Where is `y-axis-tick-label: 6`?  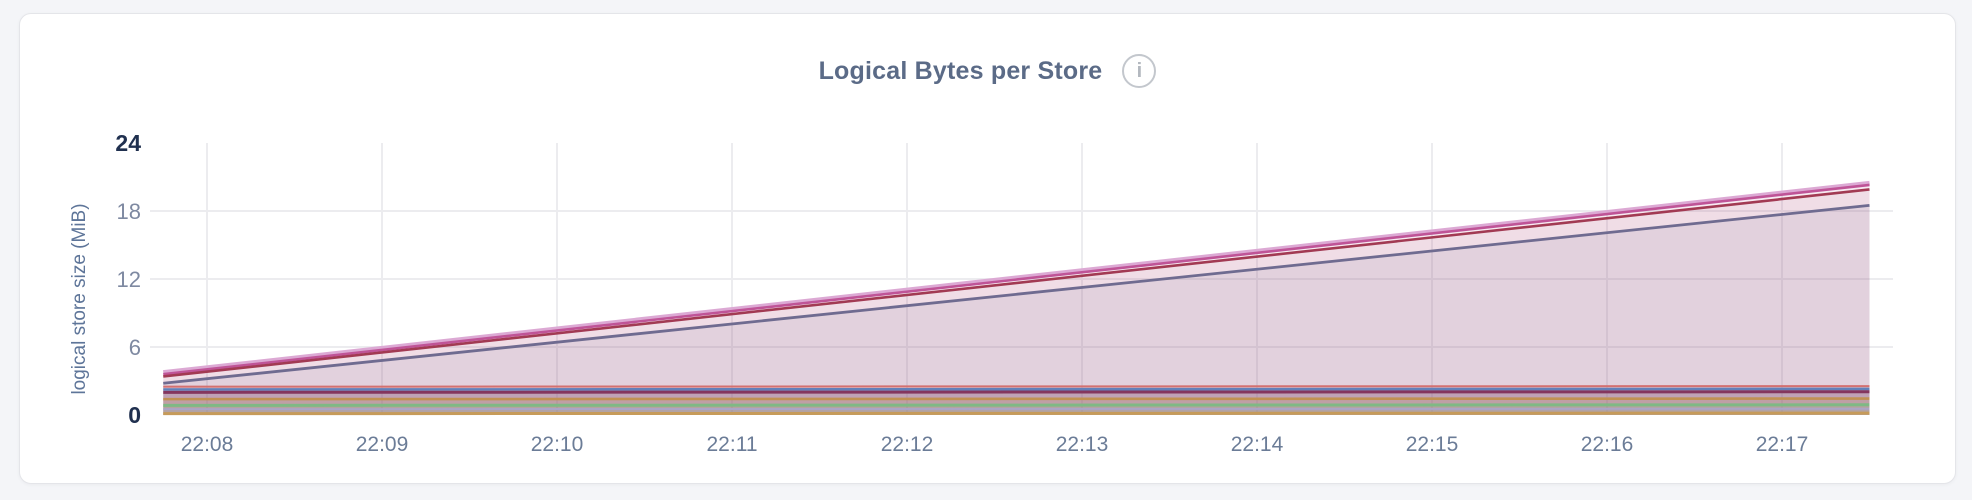
y-axis-tick-label: 6 is located at coordinates (135, 347).